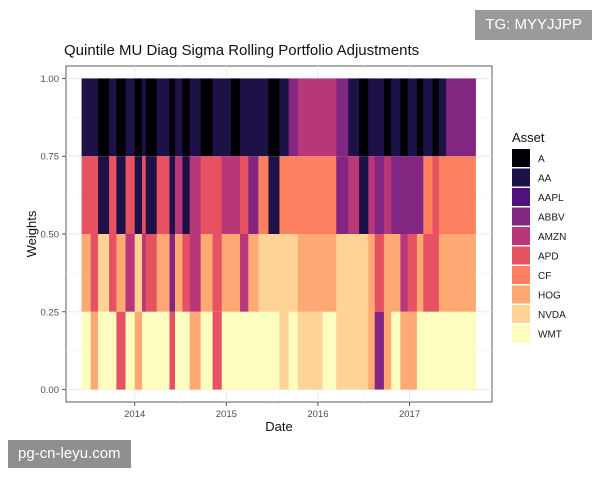  Describe the element at coordinates (50, 390) in the screenshot. I see `y-tick-label: 0.00` at that location.